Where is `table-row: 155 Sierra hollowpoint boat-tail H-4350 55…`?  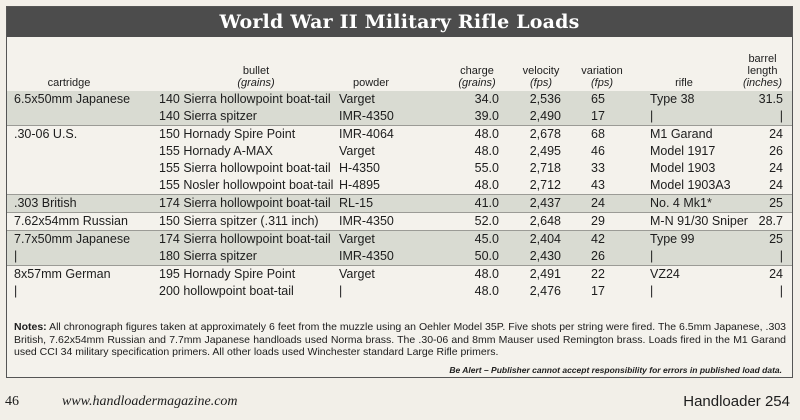 table-row: 155 Sierra hollowpoint boat-tail H-4350 55… is located at coordinates (399, 168).